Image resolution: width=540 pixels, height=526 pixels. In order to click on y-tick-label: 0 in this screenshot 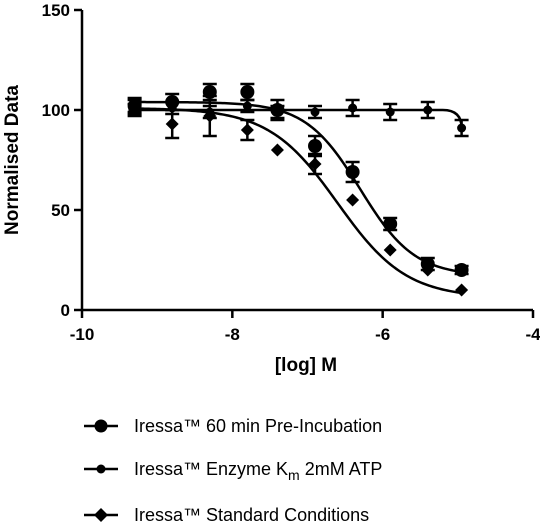, I will do `click(65, 310)`.